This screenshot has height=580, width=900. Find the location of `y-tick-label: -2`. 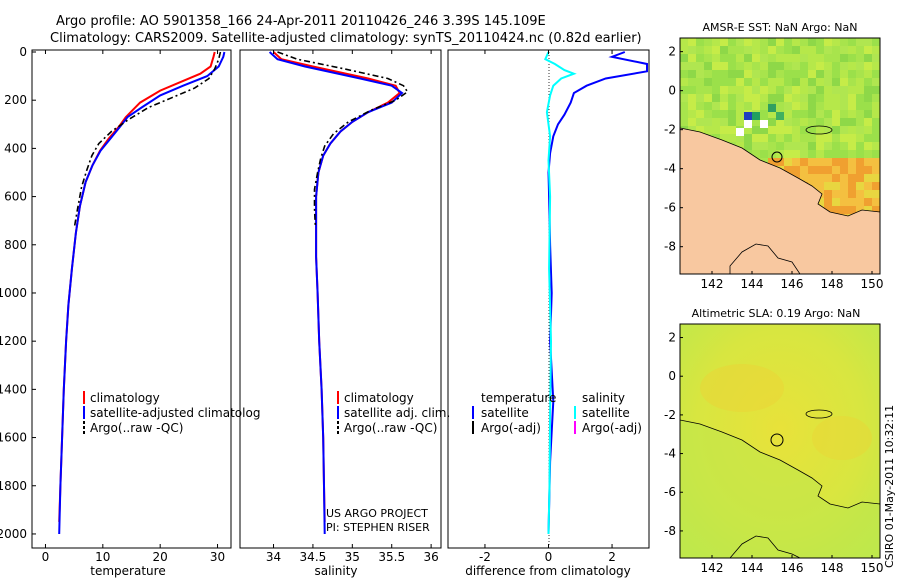

y-tick-label: -2 is located at coordinates (670, 130).